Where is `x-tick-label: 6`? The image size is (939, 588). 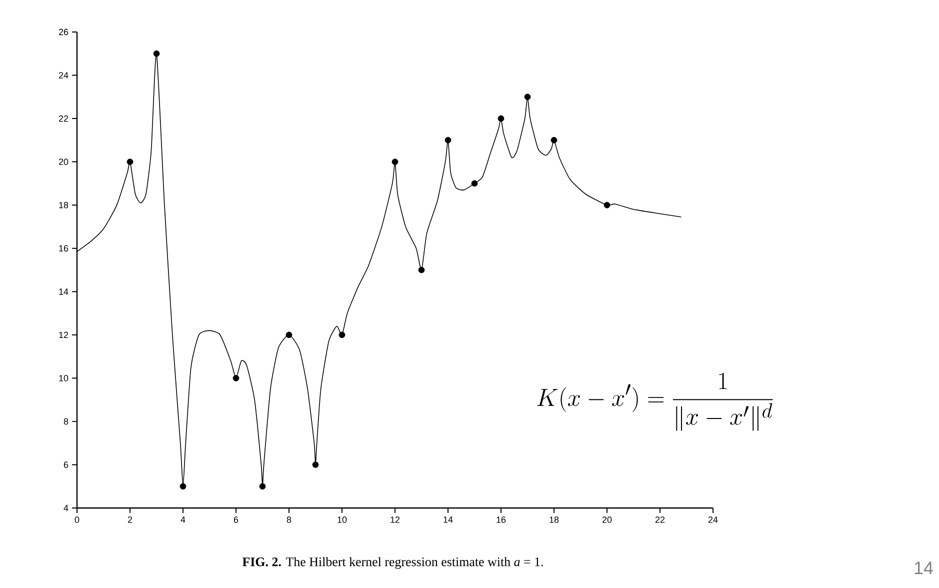 x-tick-label: 6 is located at coordinates (236, 519).